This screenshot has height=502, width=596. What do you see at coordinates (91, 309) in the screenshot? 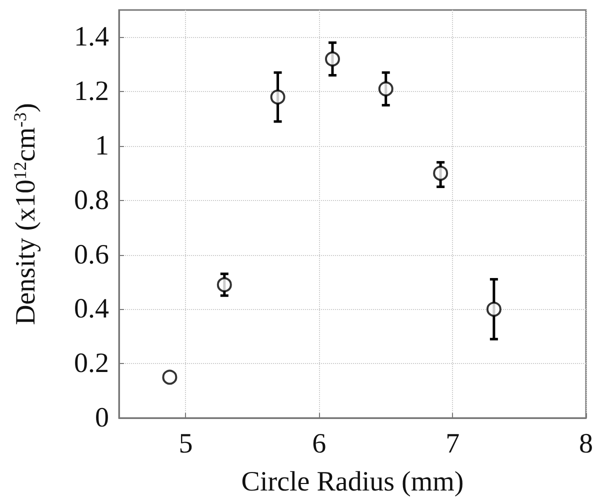
I see `y-tick-label: 0.4` at bounding box center [91, 309].